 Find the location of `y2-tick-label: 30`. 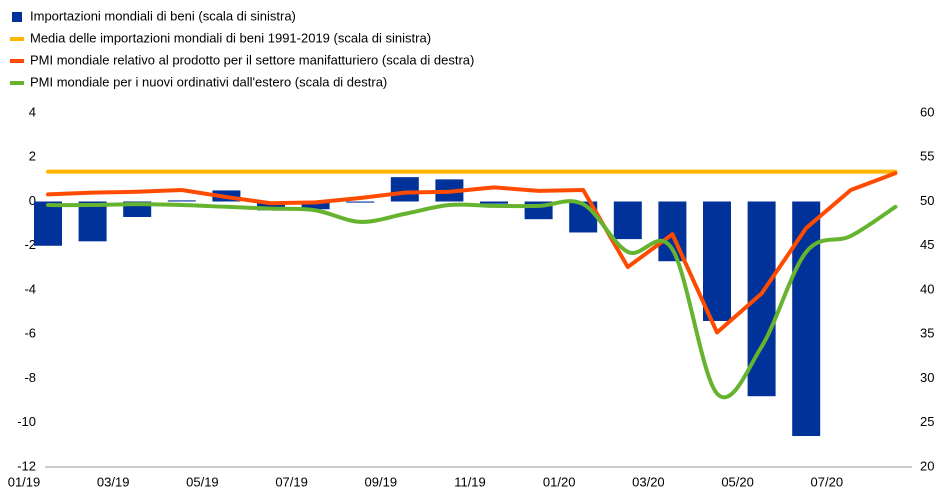

y2-tick-label: 30 is located at coordinates (927, 377).